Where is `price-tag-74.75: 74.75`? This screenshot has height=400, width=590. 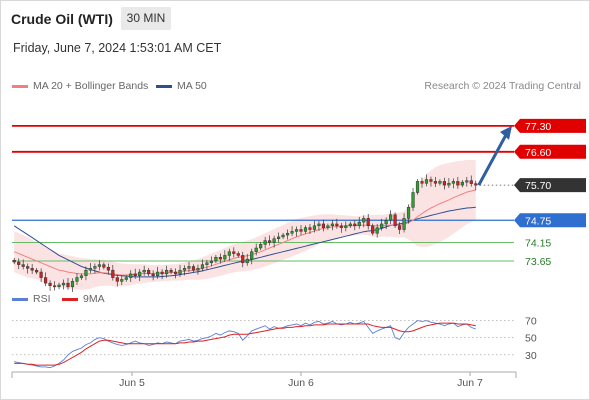
price-tag-74.75: 74.75 is located at coordinates (550, 220).